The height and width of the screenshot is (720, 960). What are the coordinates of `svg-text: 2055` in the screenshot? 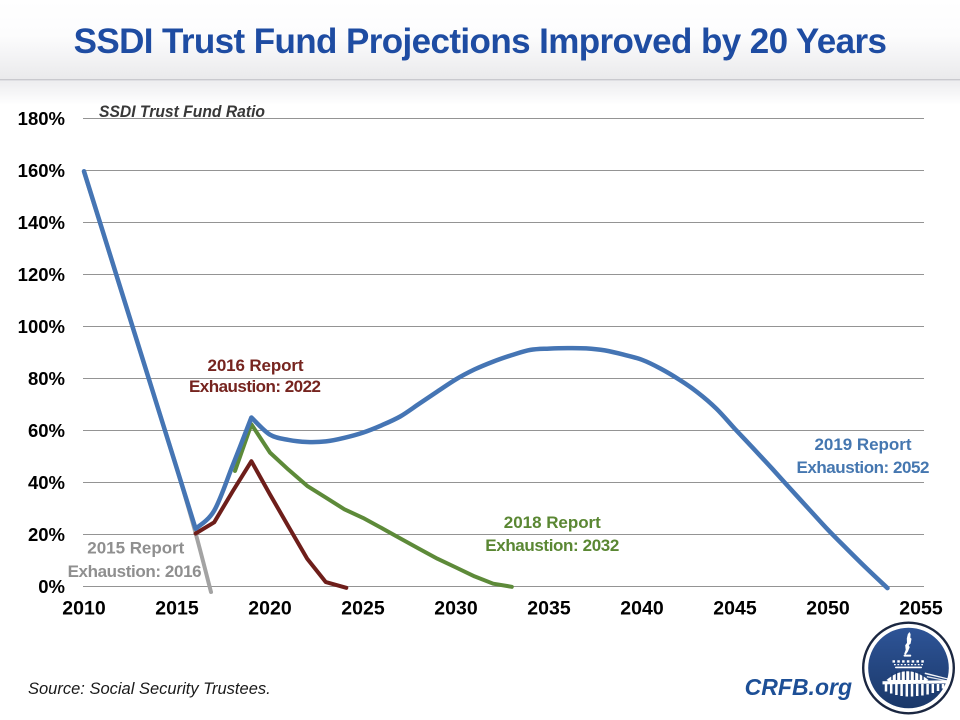 It's located at (921, 609).